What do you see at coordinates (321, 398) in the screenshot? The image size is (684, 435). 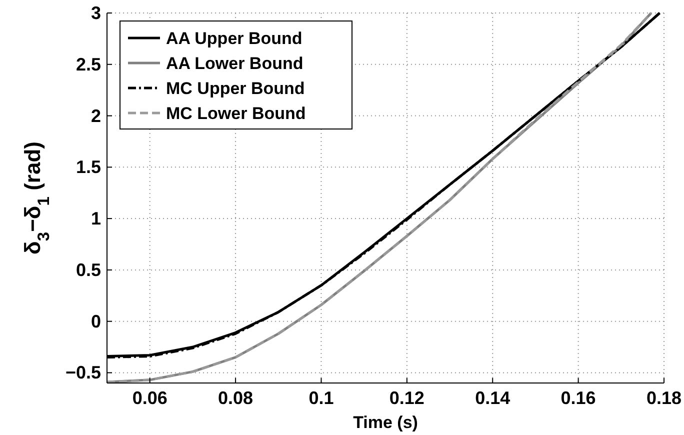 I see `x-tick-label: 0.1` at bounding box center [321, 398].